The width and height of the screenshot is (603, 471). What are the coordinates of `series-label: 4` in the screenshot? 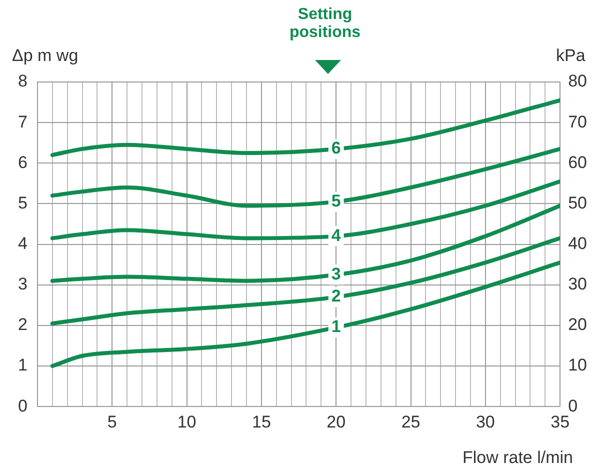 It's located at (336, 235).